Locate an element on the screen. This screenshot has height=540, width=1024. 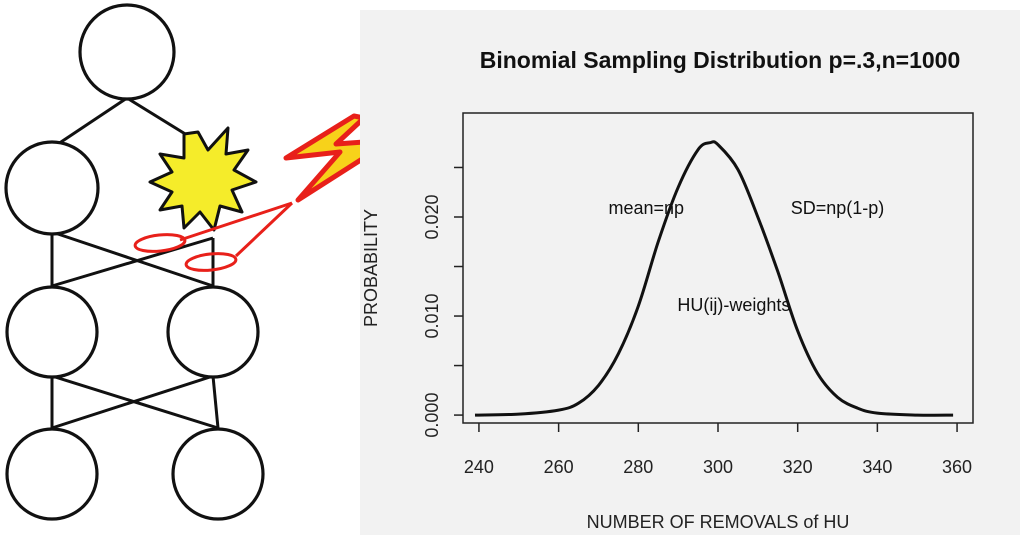
edge-l3right-l4left is located at coordinates (132, 402).